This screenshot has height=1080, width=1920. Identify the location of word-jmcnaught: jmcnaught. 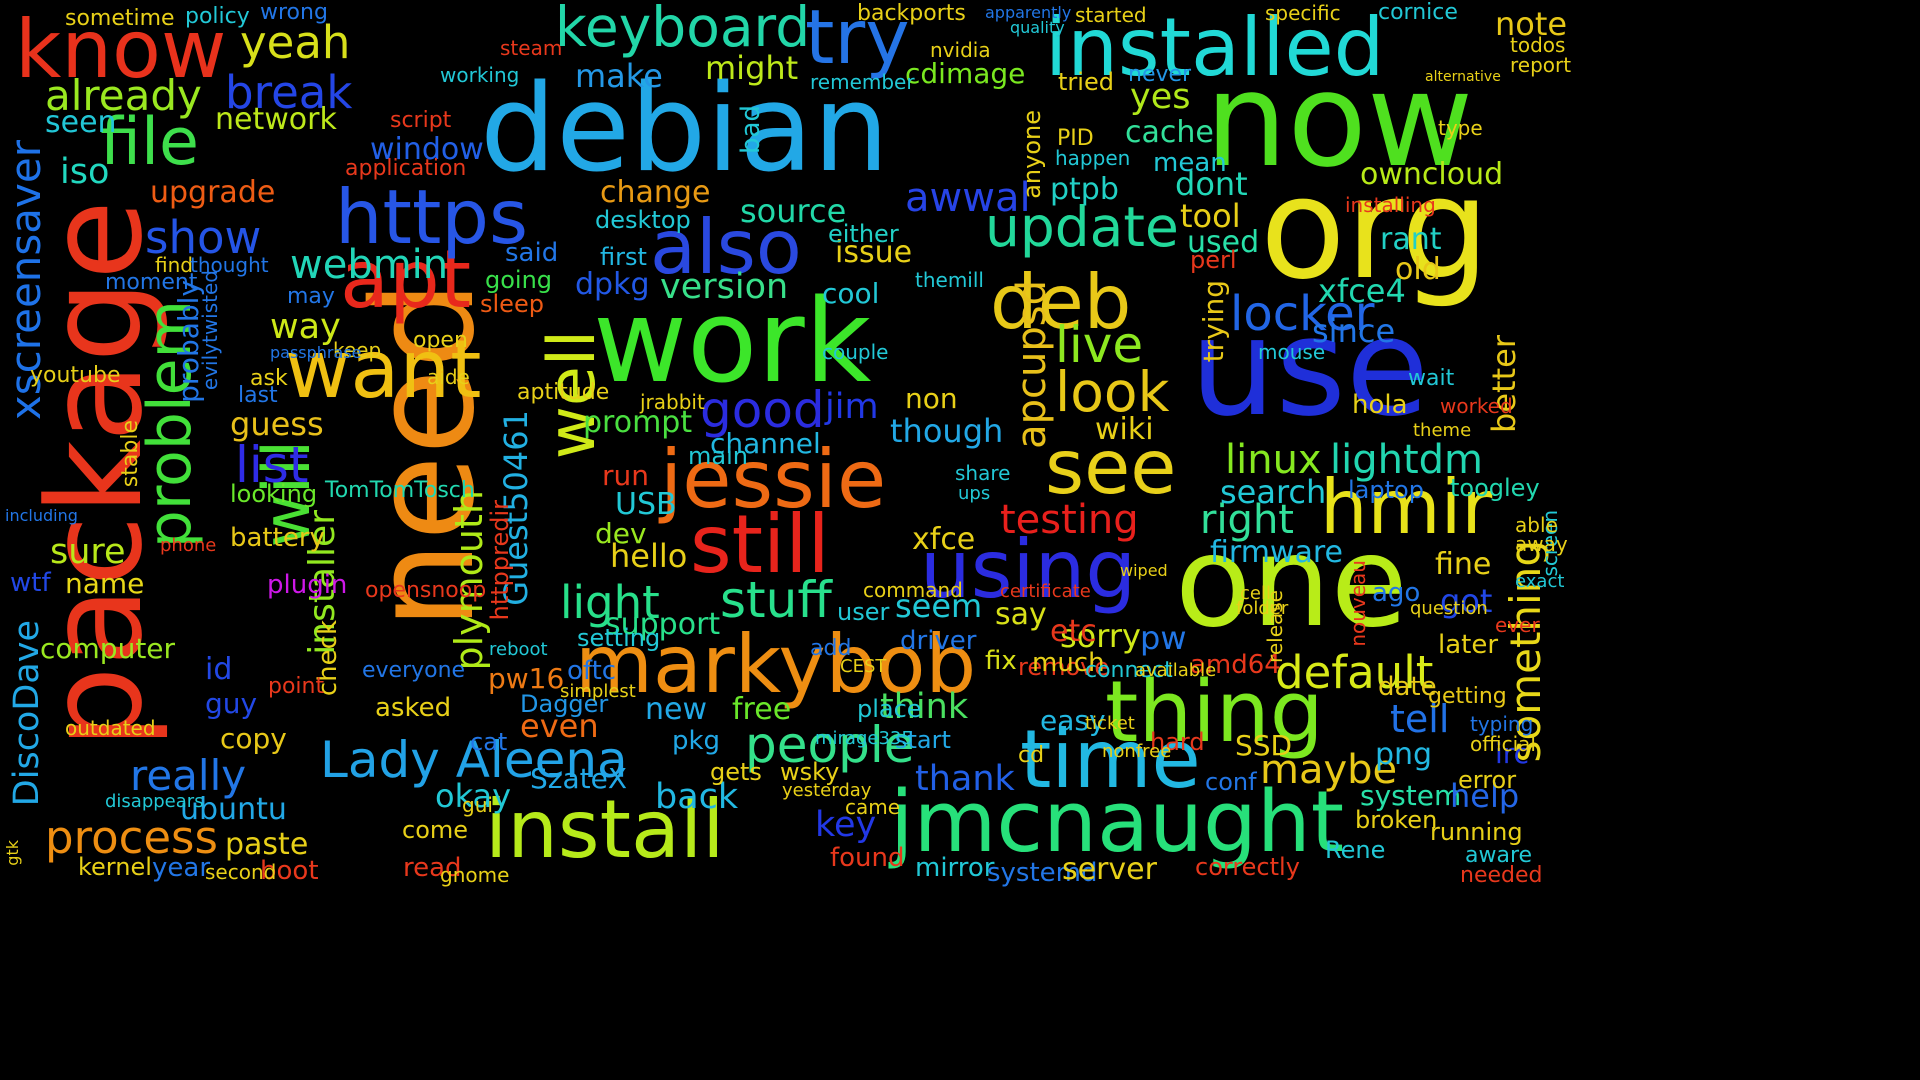
(1117, 822).